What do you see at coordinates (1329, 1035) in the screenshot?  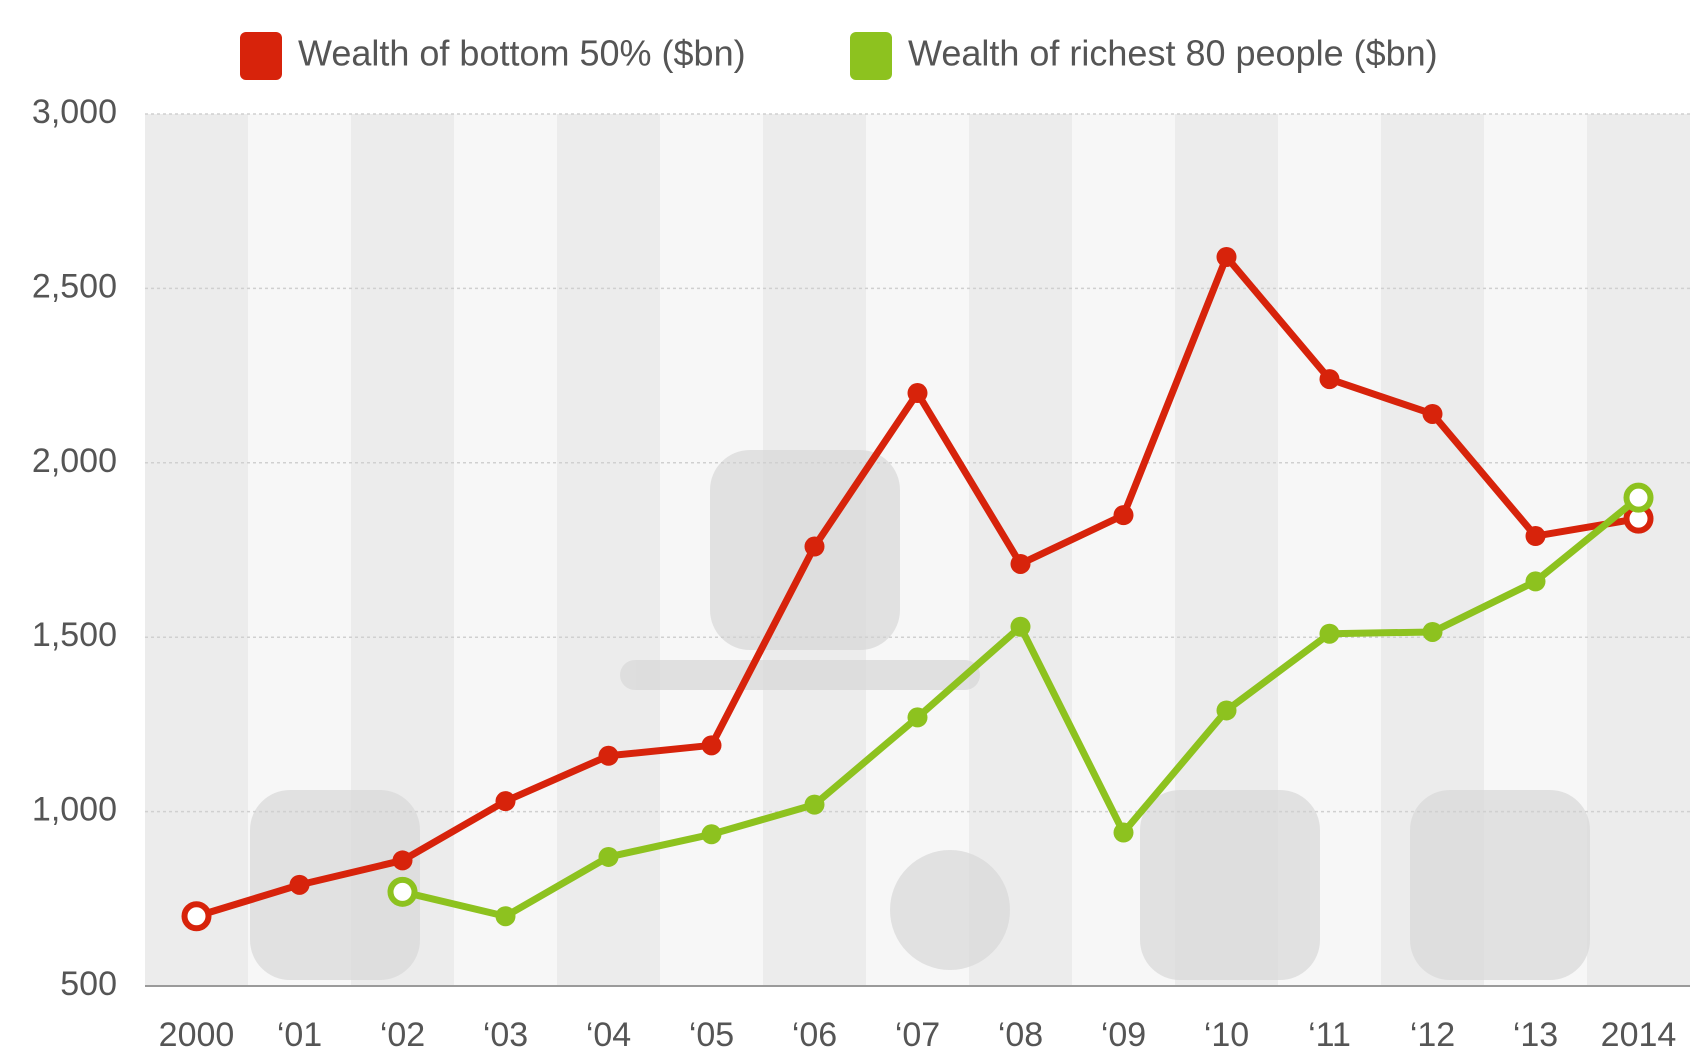 I see `x-tick-label: ‘11` at bounding box center [1329, 1035].